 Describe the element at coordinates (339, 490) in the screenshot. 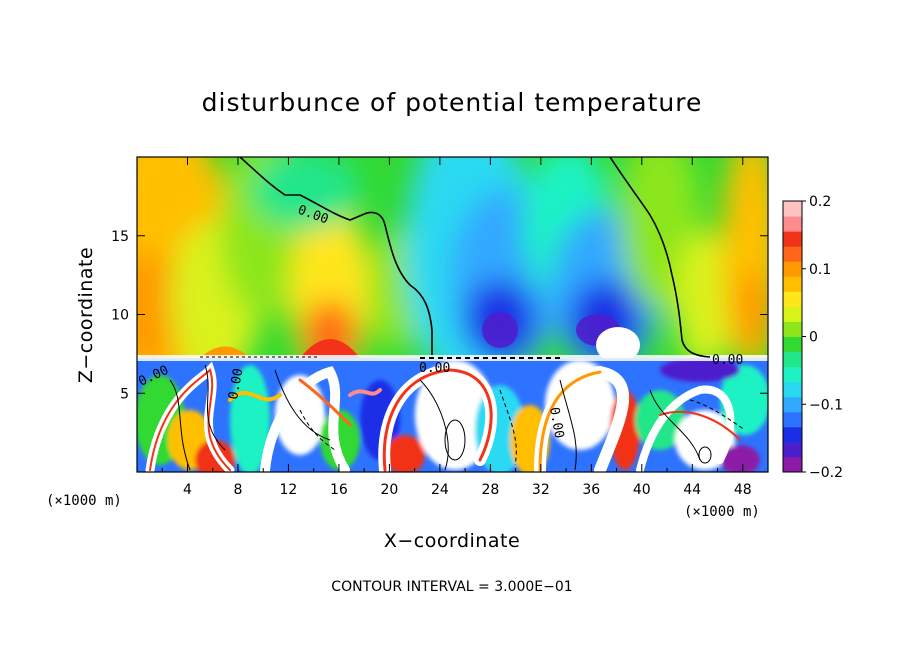

I see `x-tick-label: 16` at that location.